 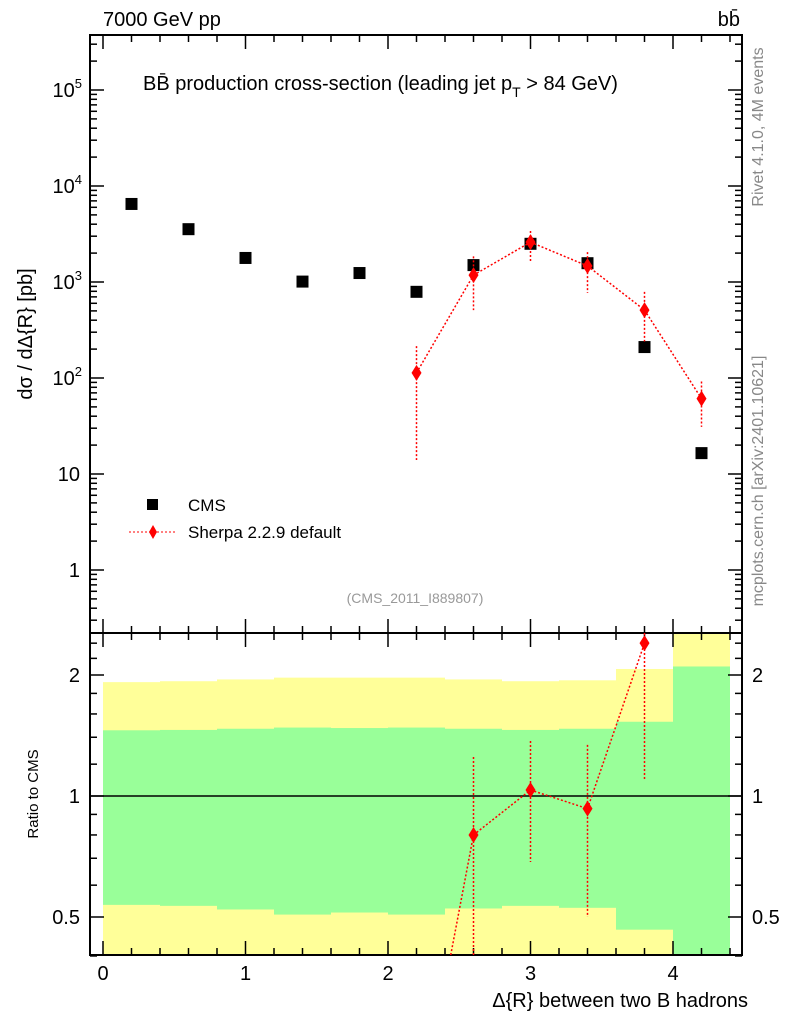 What do you see at coordinates (569, 84) in the screenshot?
I see `chart-title-end: > 84 GeV)` at bounding box center [569, 84].